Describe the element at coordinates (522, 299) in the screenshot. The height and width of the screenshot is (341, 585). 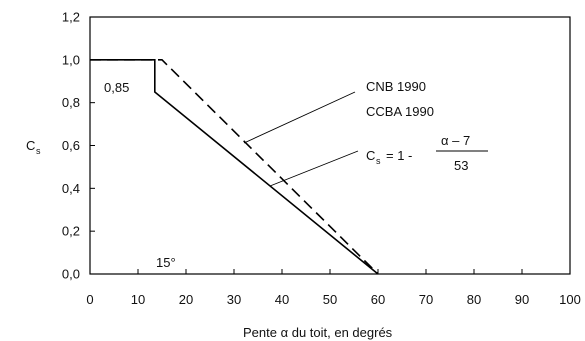
I see `x-tick-label: 90` at that location.